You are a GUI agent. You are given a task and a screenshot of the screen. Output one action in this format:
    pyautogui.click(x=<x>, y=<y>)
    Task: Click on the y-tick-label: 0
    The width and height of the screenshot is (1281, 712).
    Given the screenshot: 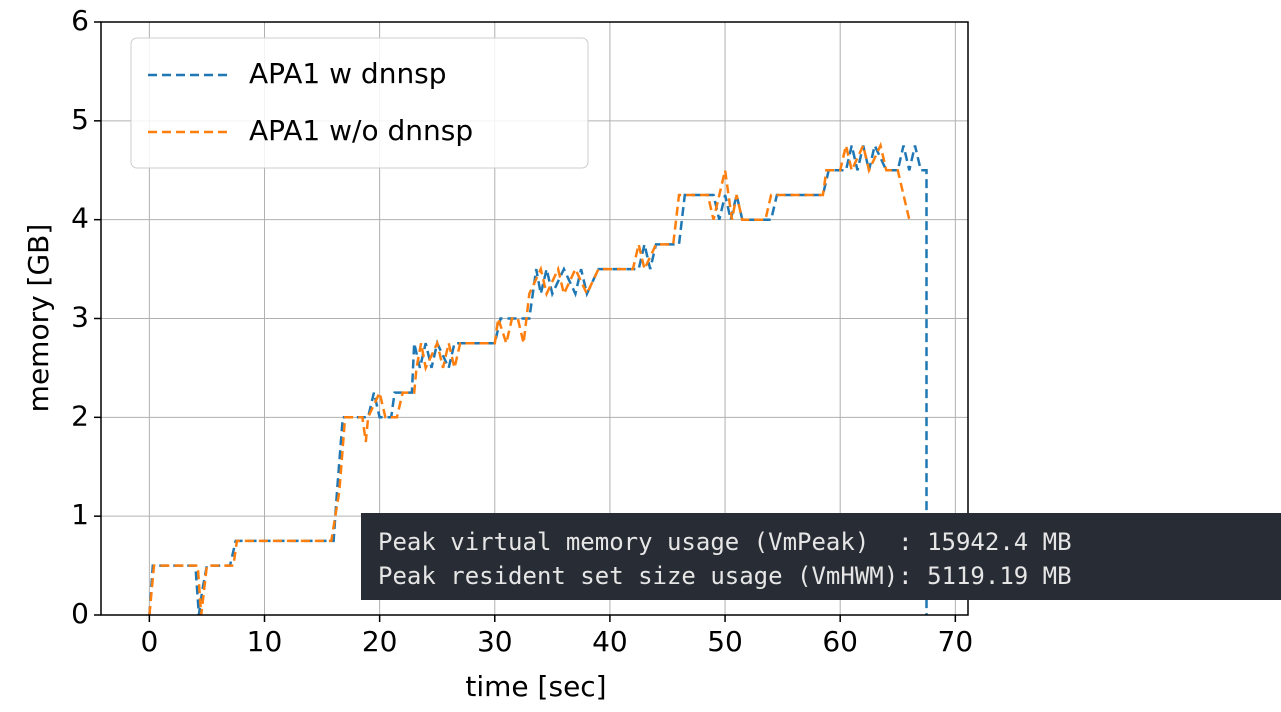 What is the action you would take?
    pyautogui.click(x=80, y=613)
    